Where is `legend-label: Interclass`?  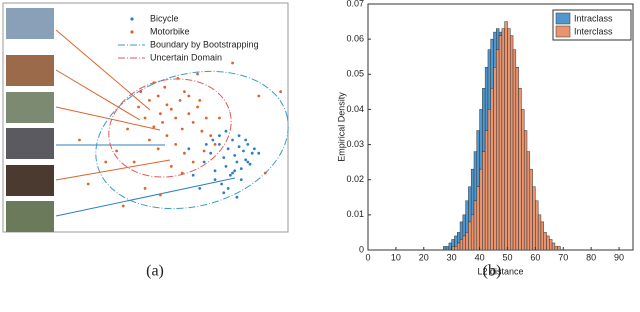
legend-label: Interclass is located at coordinates (593, 31).